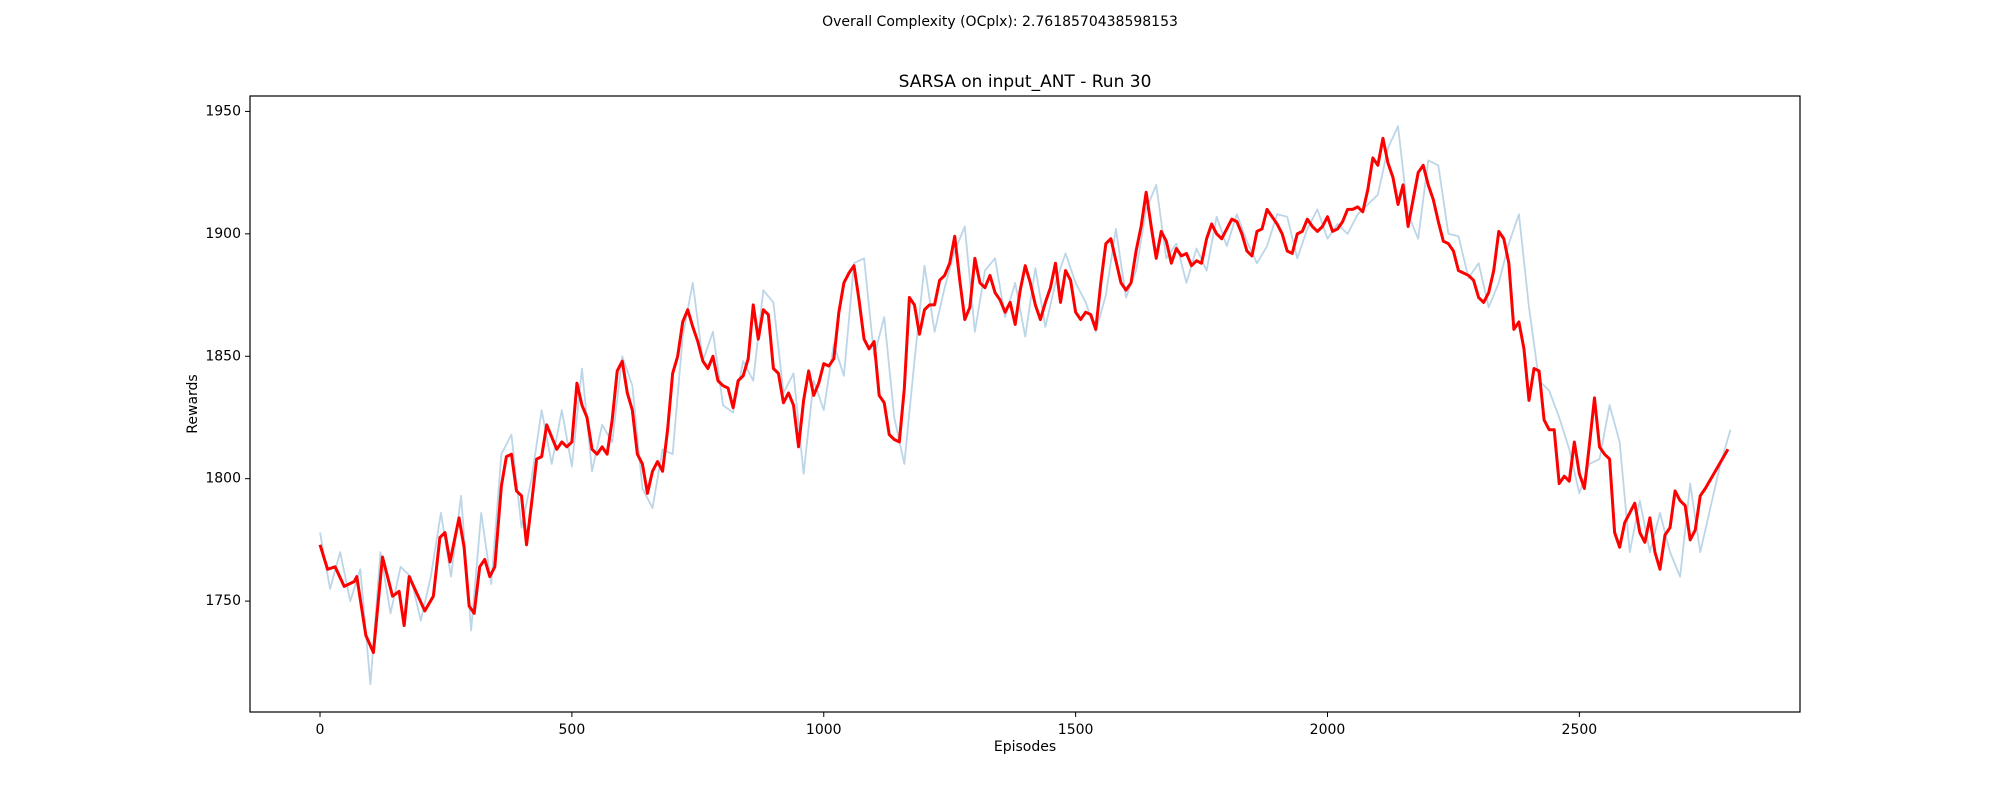 The height and width of the screenshot is (800, 2000). What do you see at coordinates (824, 730) in the screenshot?
I see `x-tick-label: 1000` at bounding box center [824, 730].